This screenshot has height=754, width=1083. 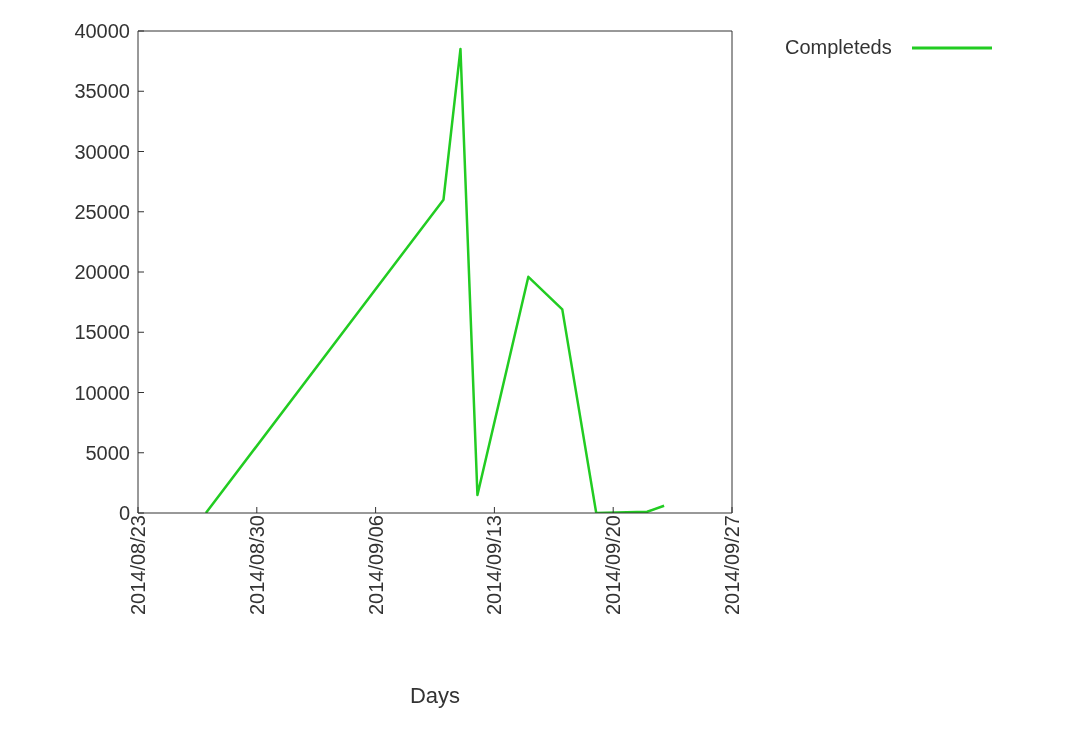 I want to click on y-tick-label: 25000, so click(x=102, y=211).